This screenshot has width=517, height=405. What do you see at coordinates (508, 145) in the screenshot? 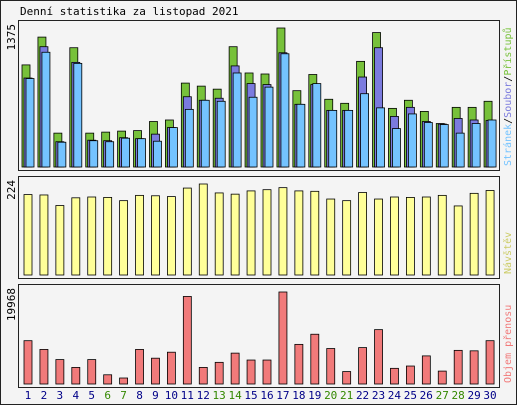
I see `legend-entry-hits-0: Stránek` at bounding box center [508, 145].